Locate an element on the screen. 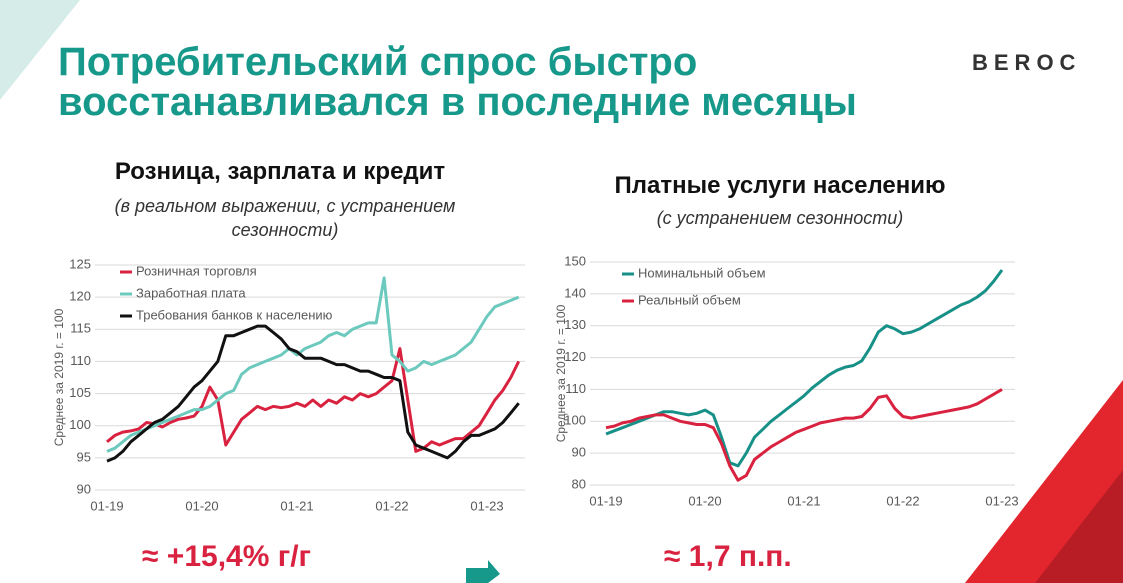 Image resolution: width=1123 pixels, height=583 pixels. y-tick-label: 95 is located at coordinates (84, 456).